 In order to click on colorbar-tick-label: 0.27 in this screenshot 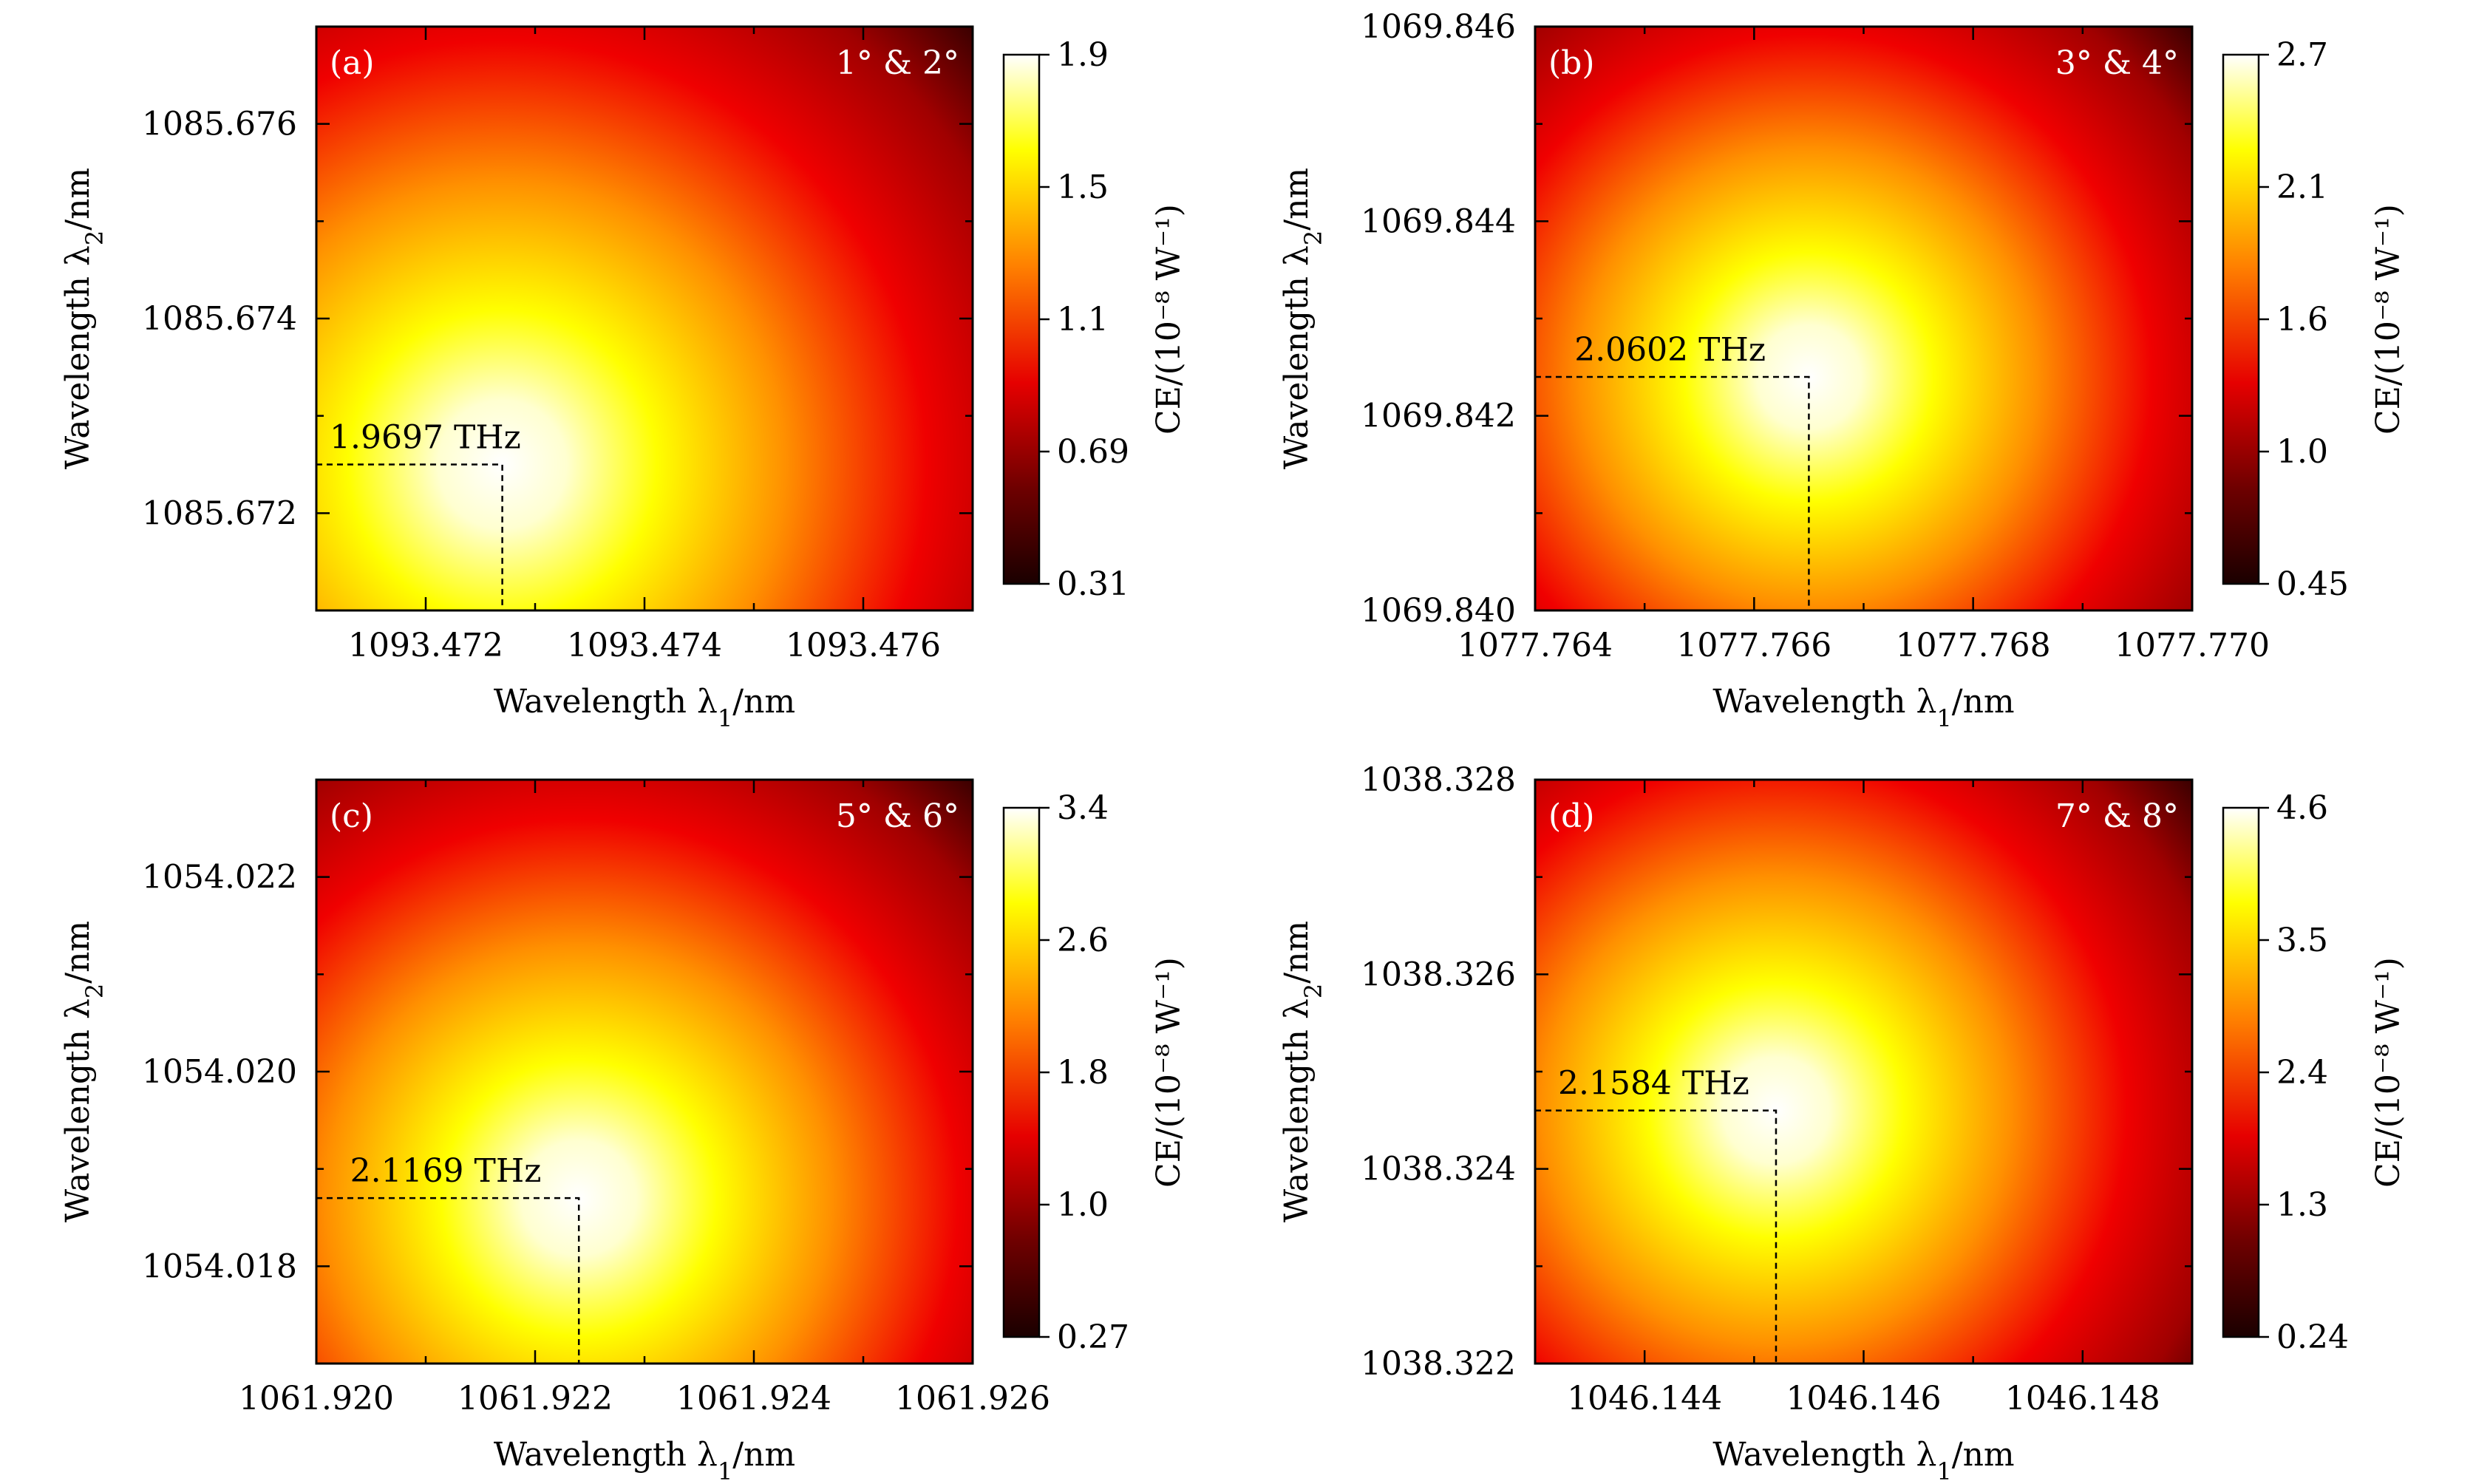, I will do `click(1093, 1337)`.